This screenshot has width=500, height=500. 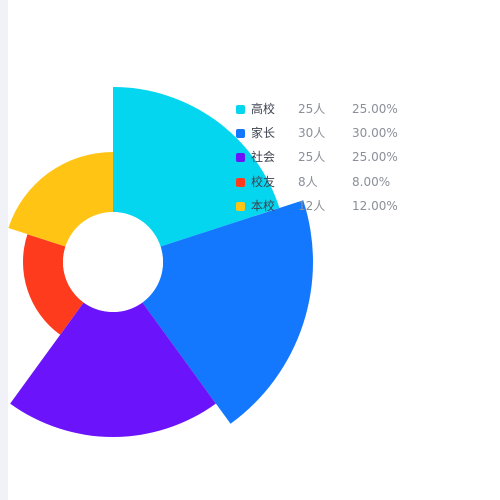 I want to click on legend-percent: 8.00%, so click(x=371, y=181).